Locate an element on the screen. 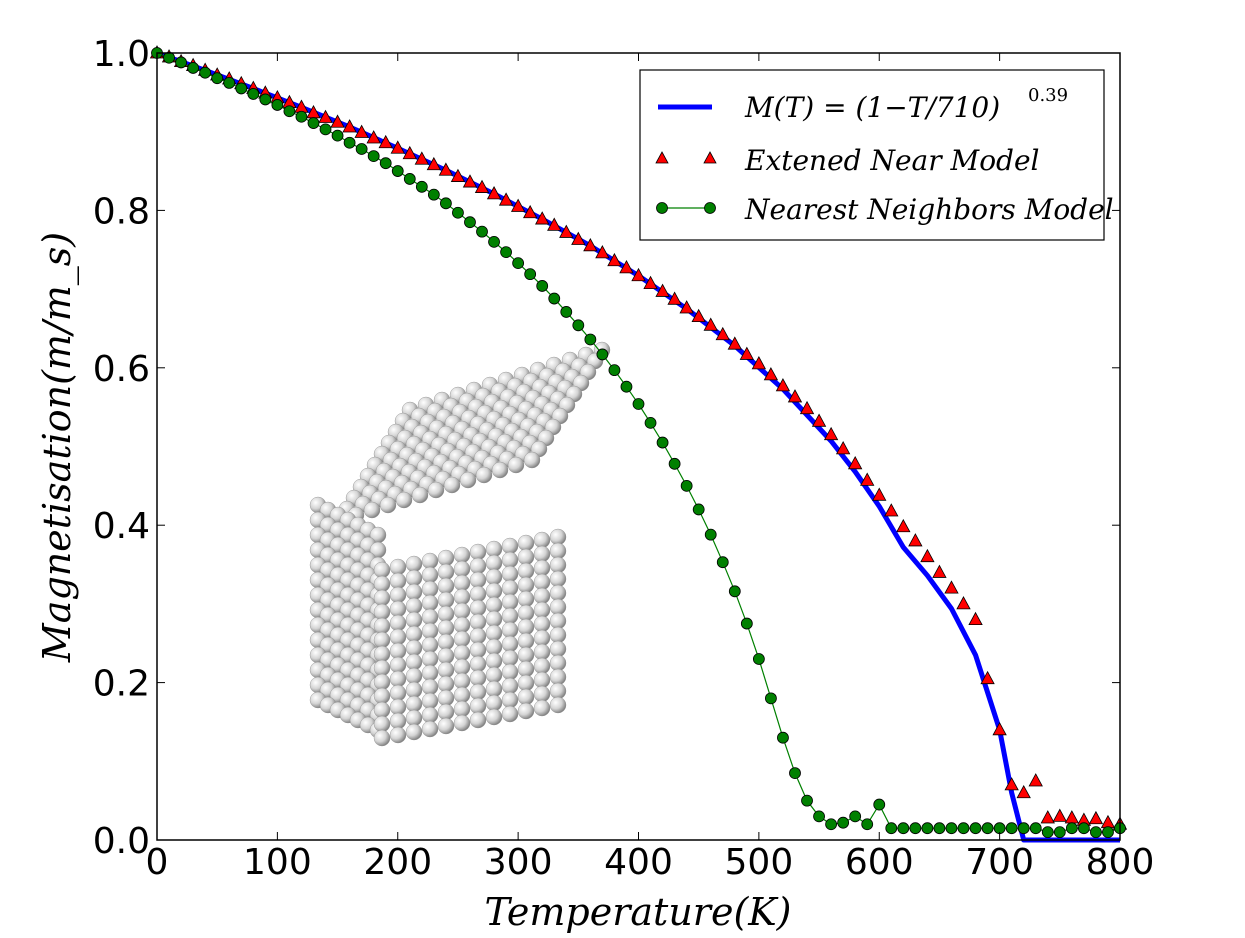 The height and width of the screenshot is (938, 1245). x-tick-label: 800 is located at coordinates (1120, 862).